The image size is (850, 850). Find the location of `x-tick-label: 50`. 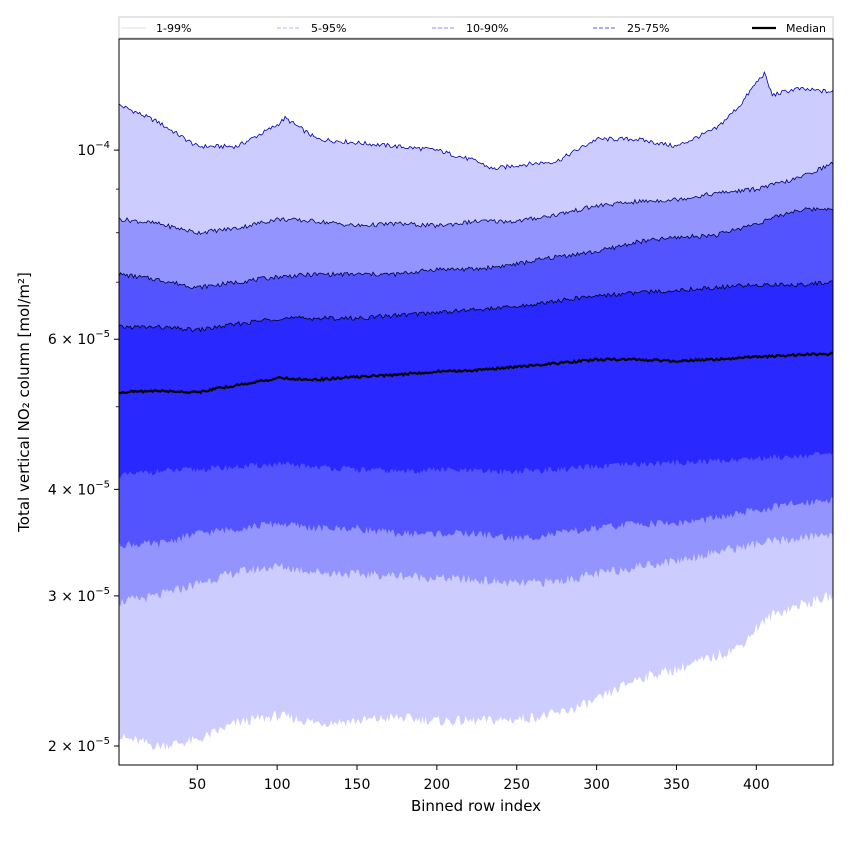

x-tick-label: 50 is located at coordinates (197, 785).